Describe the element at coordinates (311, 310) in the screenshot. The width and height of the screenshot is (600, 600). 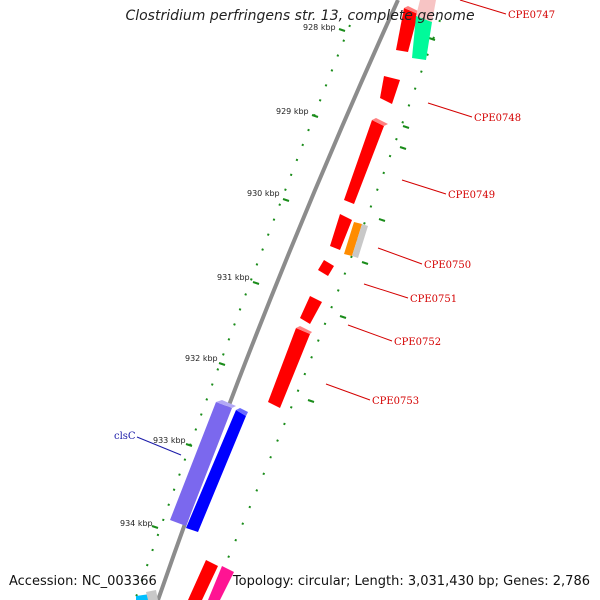
I see `gene-CPE0752` at that location.